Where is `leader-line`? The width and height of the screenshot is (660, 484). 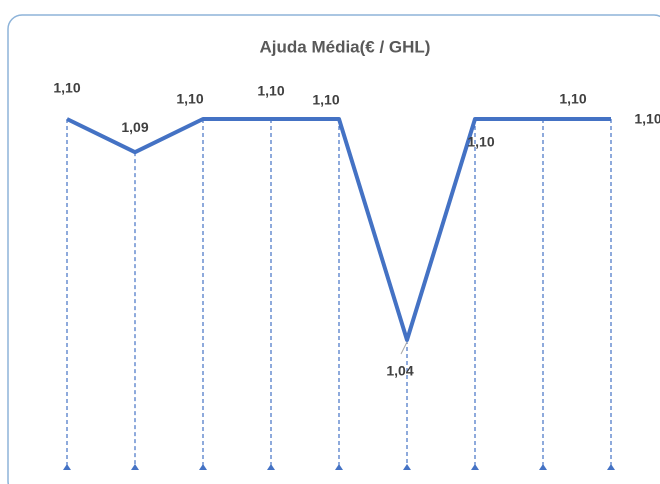 leader-line is located at coordinates (404, 348).